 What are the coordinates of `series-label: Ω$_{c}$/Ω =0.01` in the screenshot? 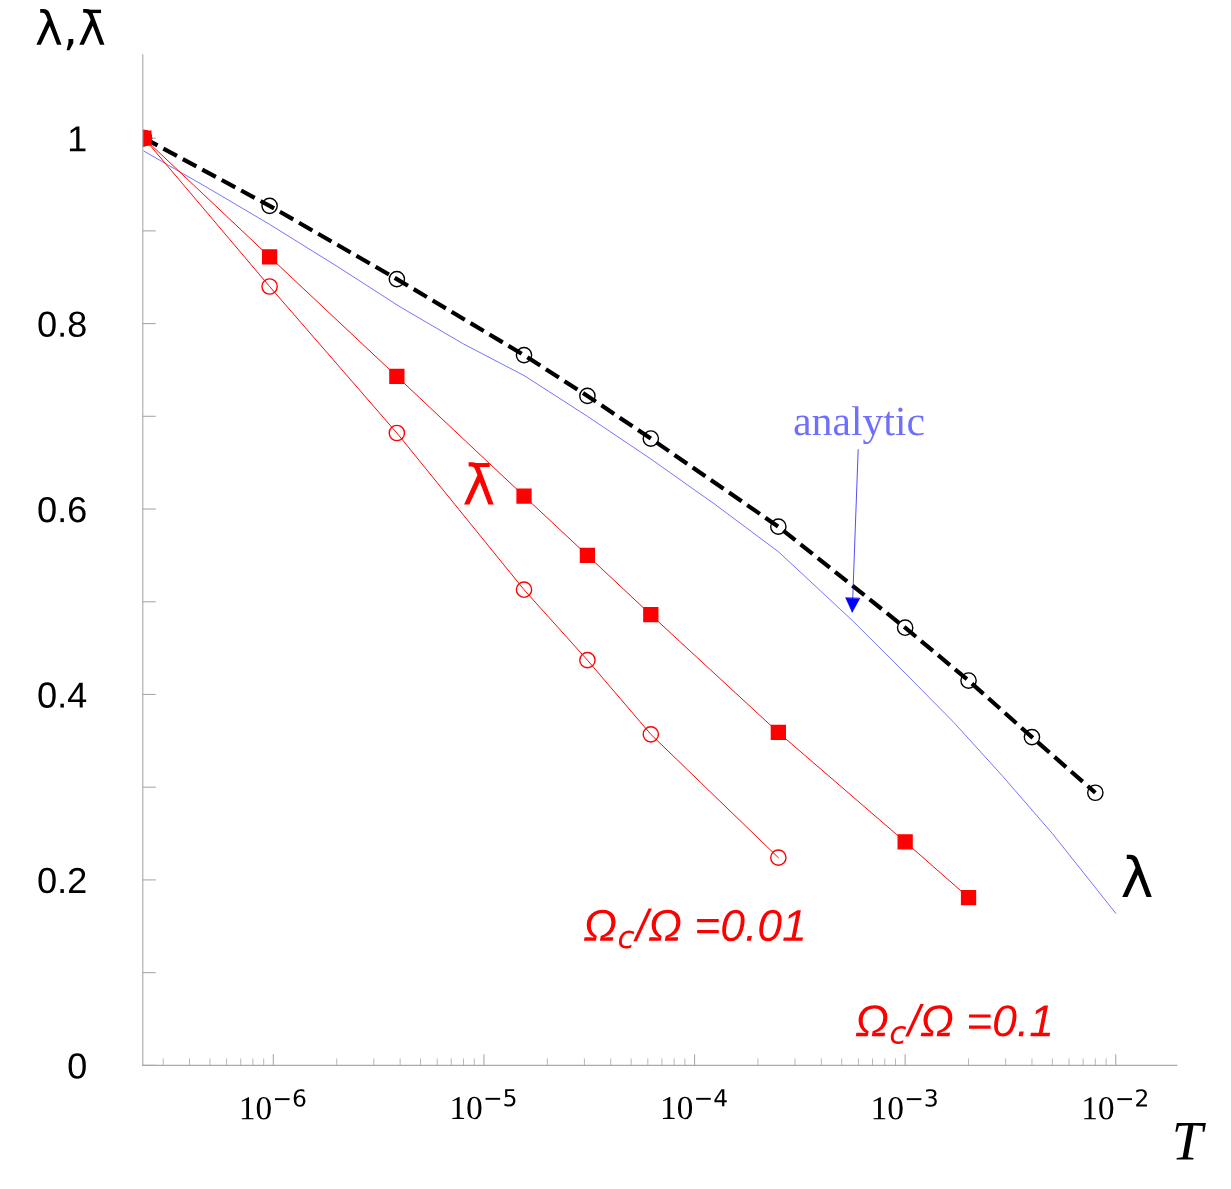 It's located at (693, 928).